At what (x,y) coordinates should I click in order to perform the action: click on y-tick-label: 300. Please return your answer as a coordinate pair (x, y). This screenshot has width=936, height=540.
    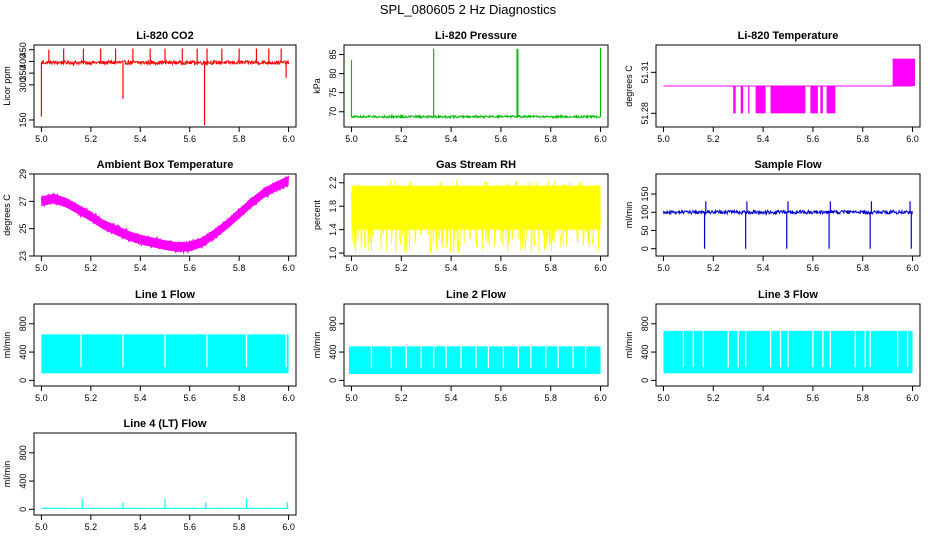
    Looking at the image, I should click on (23, 84).